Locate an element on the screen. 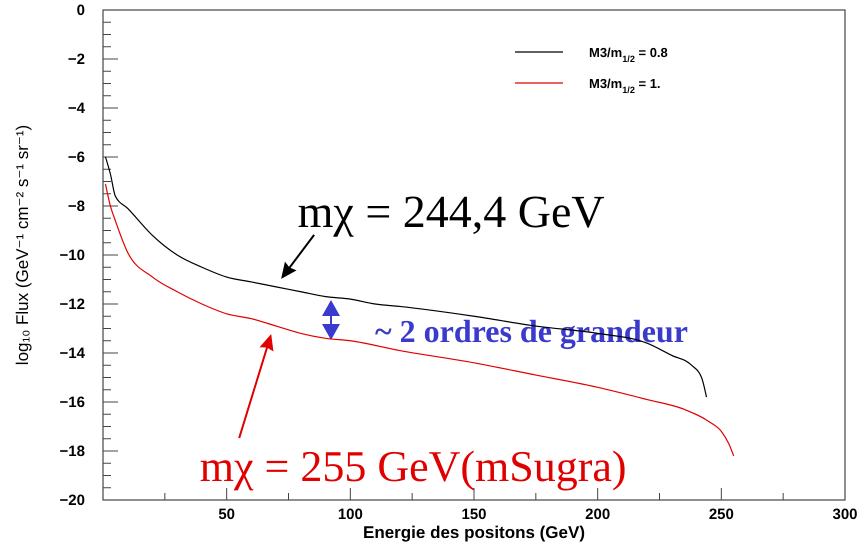 The image size is (860, 548). annotation: mχ = 244,4 GeV is located at coordinates (451, 211).